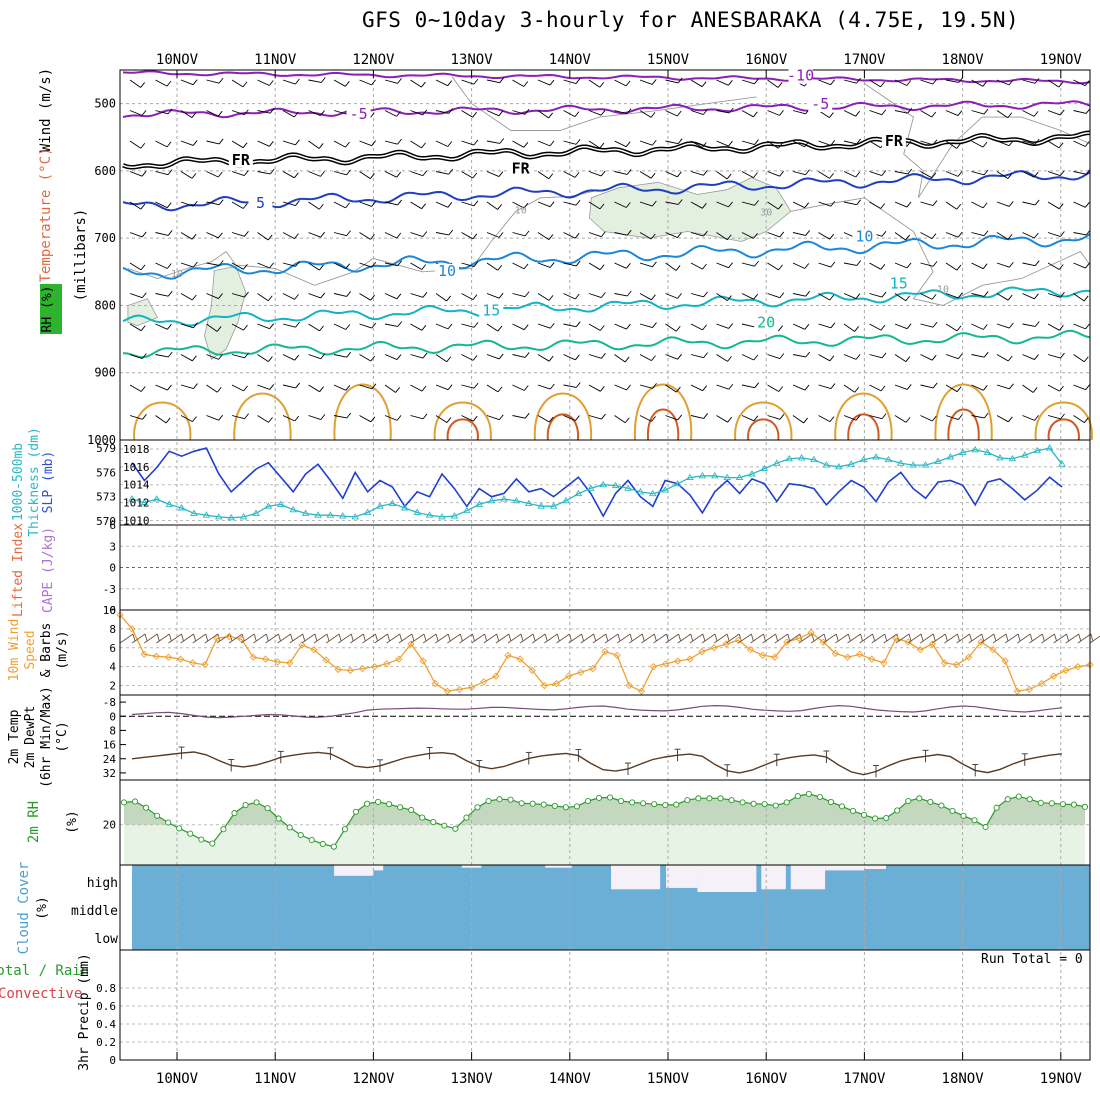  What do you see at coordinates (109, 610) in the screenshot?
I see `wind-tick-label: 10` at bounding box center [109, 610].